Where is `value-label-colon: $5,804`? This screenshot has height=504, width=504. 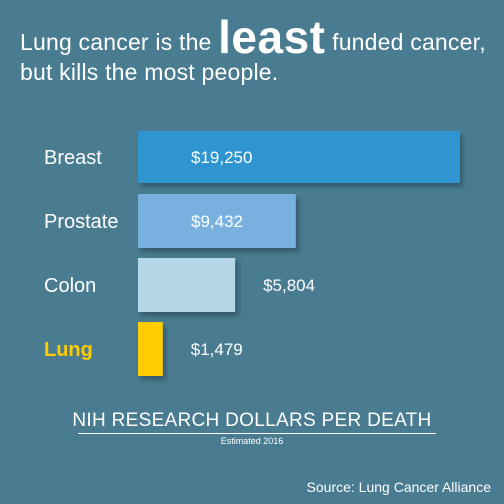
value-label-colon: $5,804 is located at coordinates (289, 285).